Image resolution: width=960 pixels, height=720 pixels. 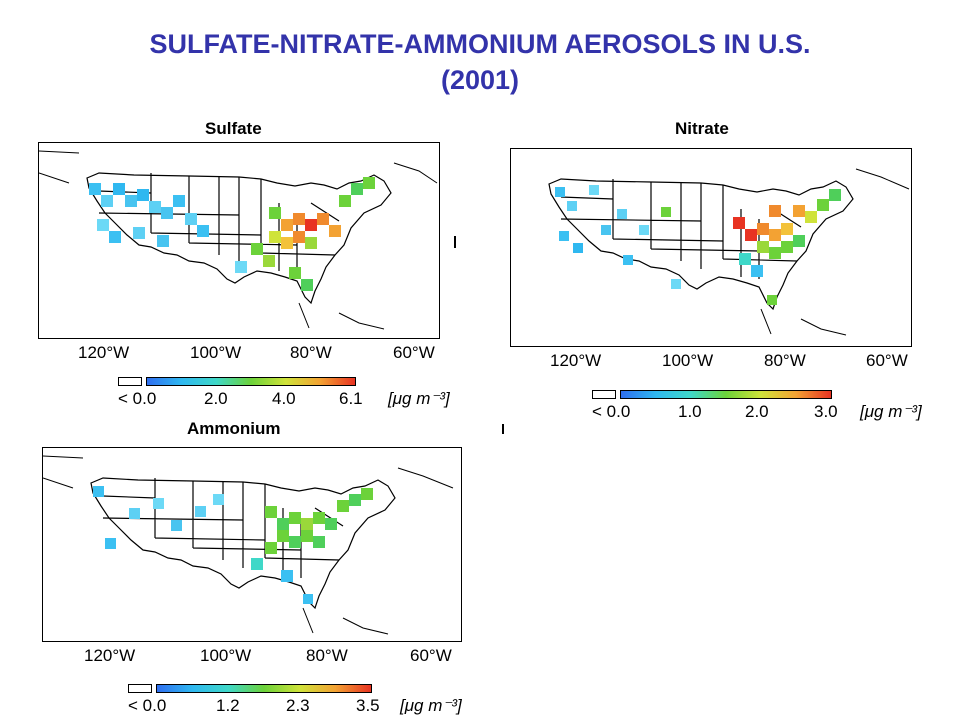 What do you see at coordinates (110, 655) in the screenshot?
I see `ammonium-lon-120w: 120°W` at bounding box center [110, 655].